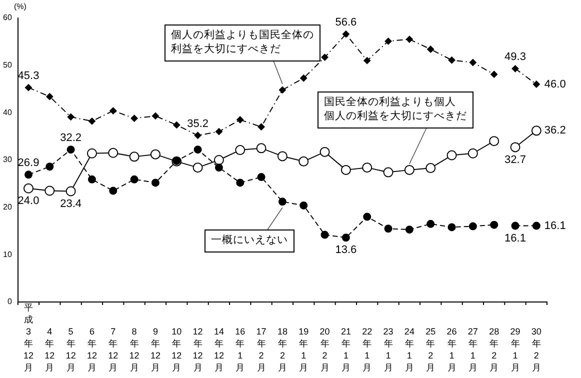 Image resolution: width=581 pixels, height=378 pixels. I want to click on data-label: 13.6, so click(346, 250).